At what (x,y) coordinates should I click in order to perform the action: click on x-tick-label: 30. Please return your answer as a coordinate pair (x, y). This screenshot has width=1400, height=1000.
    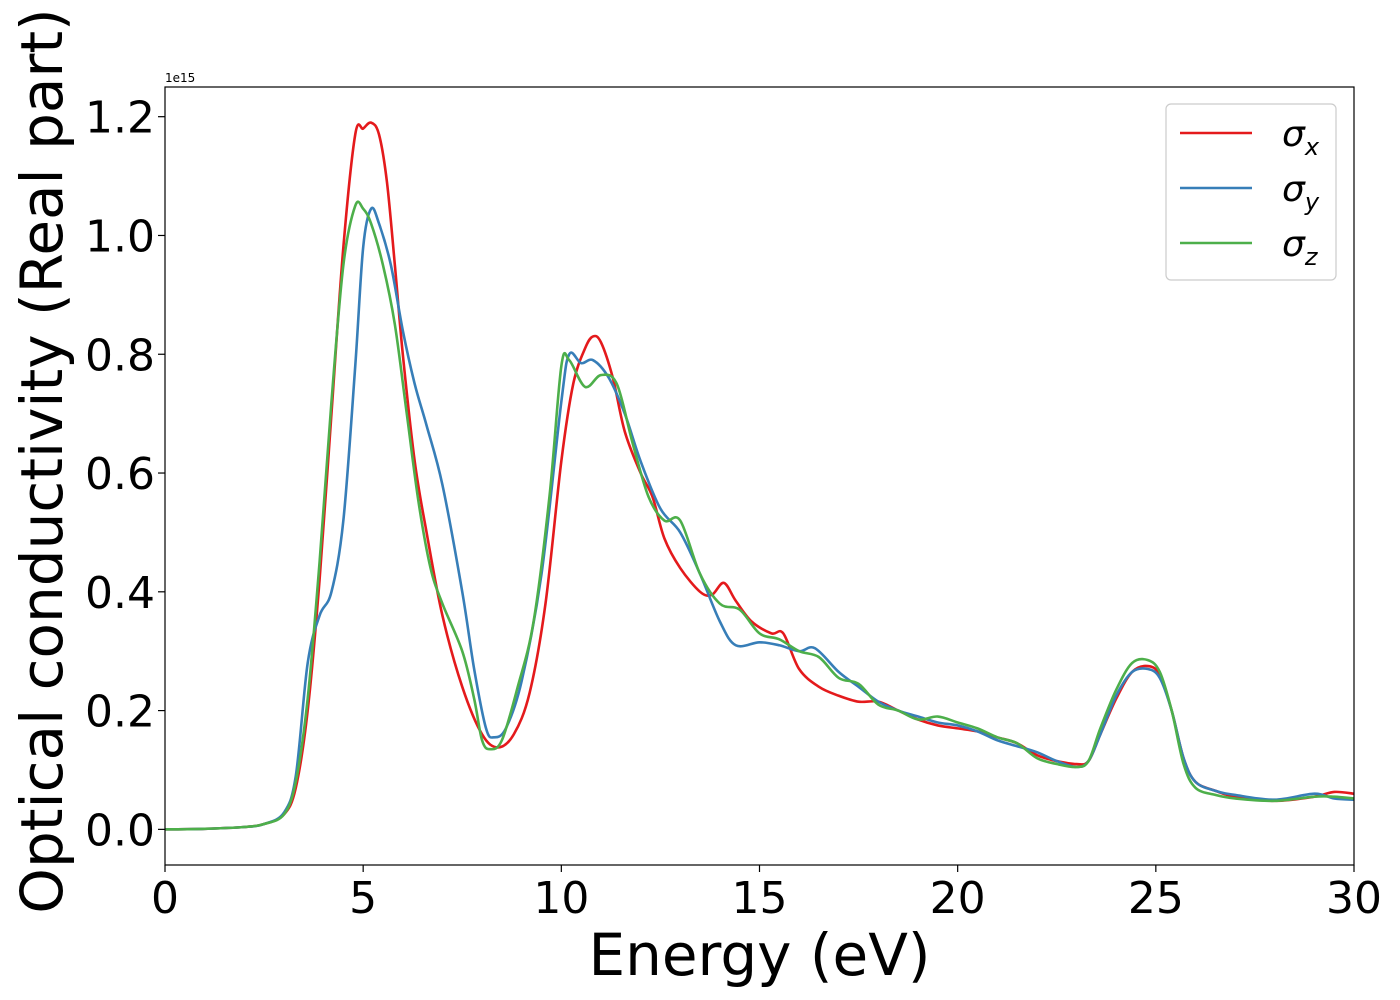
    Looking at the image, I should click on (1354, 898).